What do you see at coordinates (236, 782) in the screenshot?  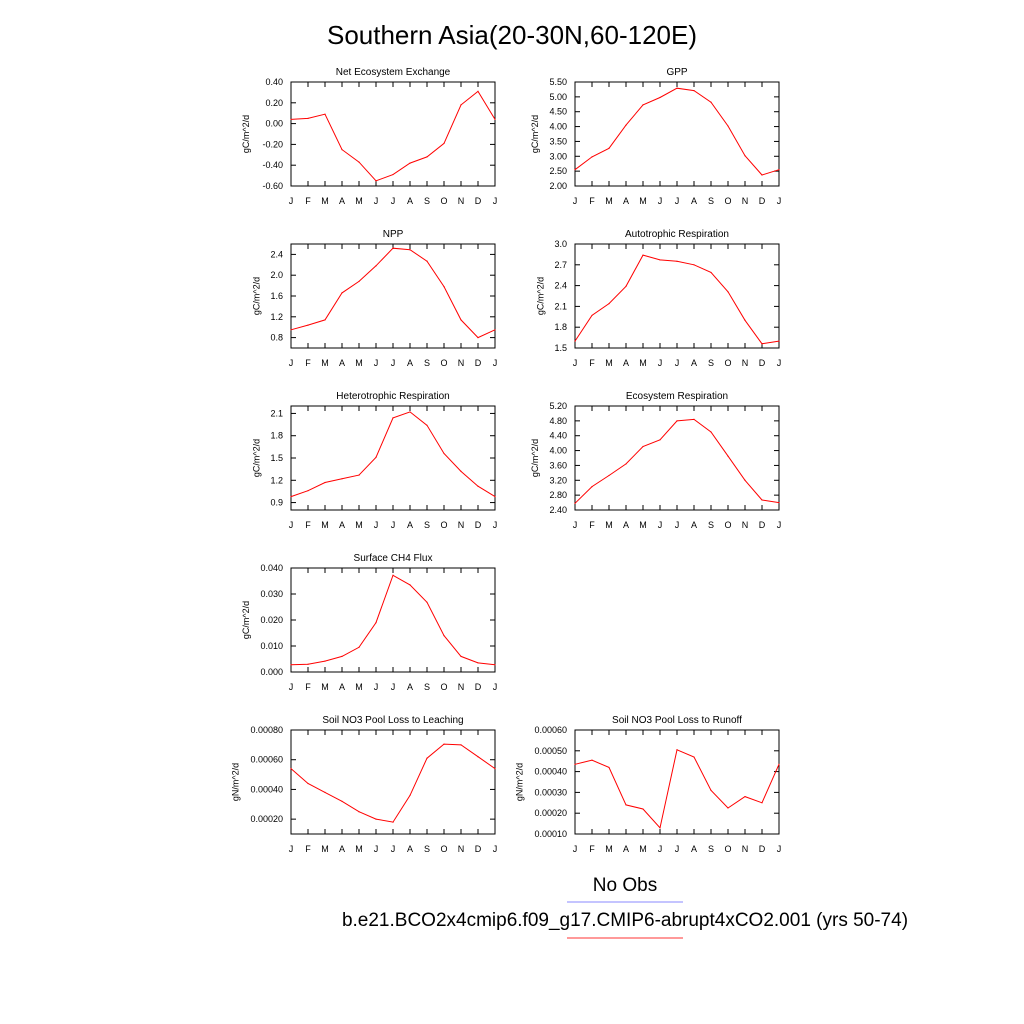 I see `y-axis-label: gN/m^2/d` at bounding box center [236, 782].